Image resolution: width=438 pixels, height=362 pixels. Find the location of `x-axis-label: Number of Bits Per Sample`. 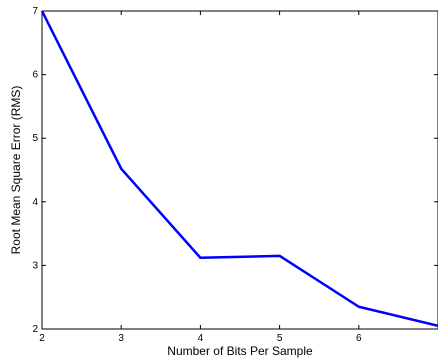

x-axis-label: Number of Bits Per Sample is located at coordinates (240, 351).